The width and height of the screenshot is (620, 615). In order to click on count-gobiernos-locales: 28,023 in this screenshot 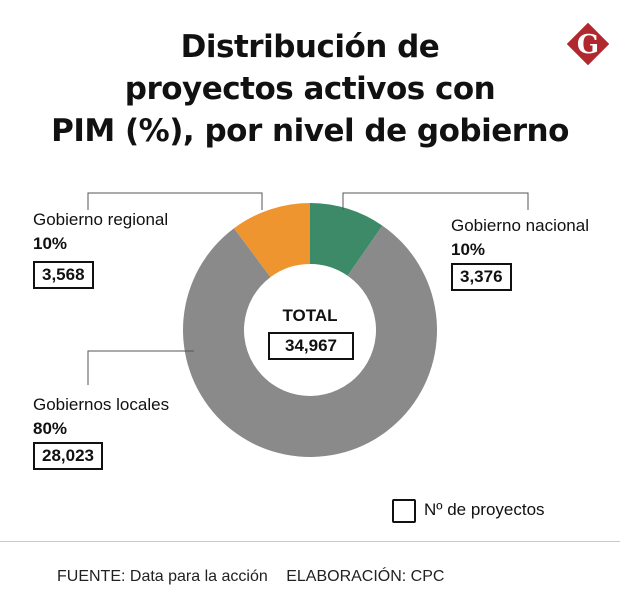, I will do `click(68, 456)`.